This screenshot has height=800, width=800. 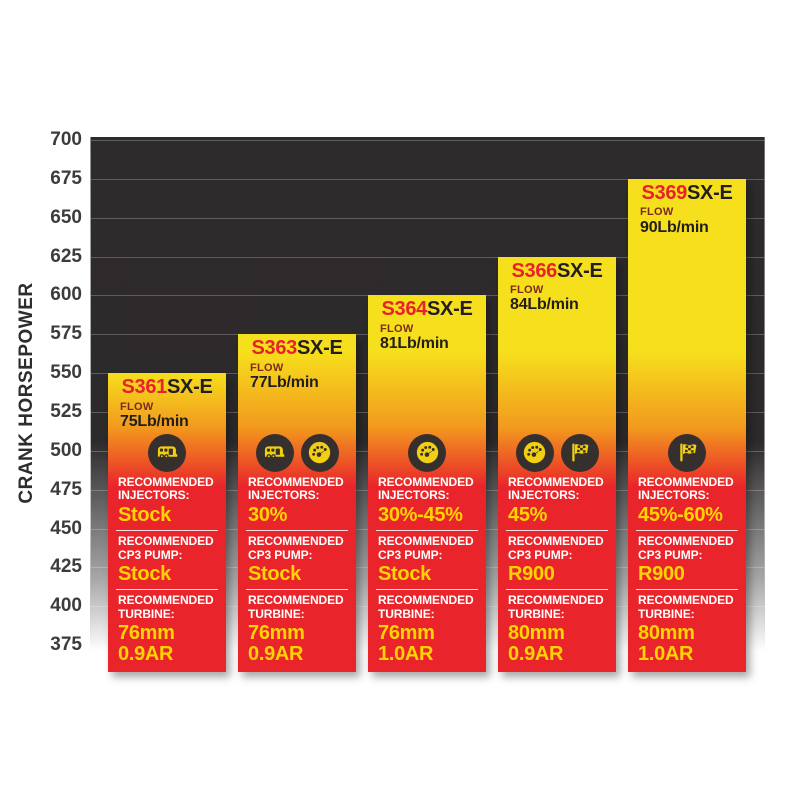 What do you see at coordinates (674, 227) in the screenshot?
I see `flow-value: 90Lb/min` at bounding box center [674, 227].